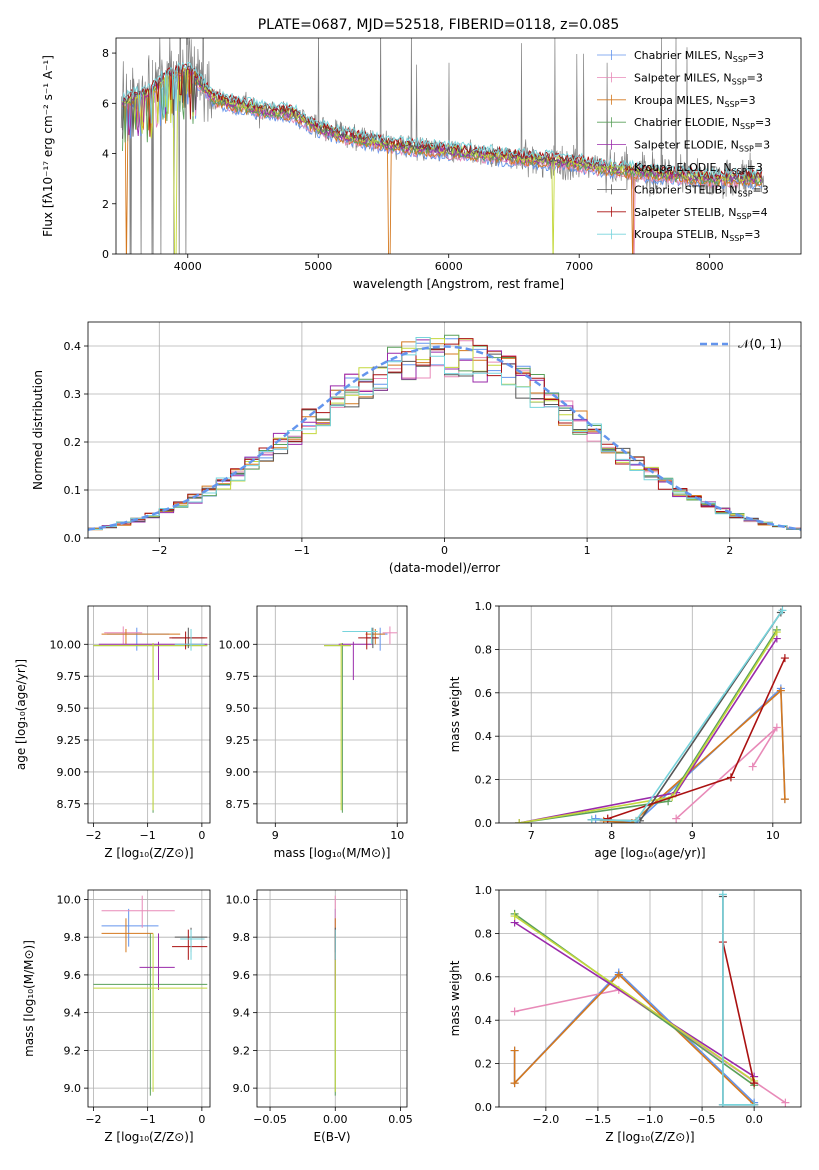  What do you see at coordinates (73, 490) in the screenshot?
I see `y-tick-label: 0.1` at bounding box center [73, 490].